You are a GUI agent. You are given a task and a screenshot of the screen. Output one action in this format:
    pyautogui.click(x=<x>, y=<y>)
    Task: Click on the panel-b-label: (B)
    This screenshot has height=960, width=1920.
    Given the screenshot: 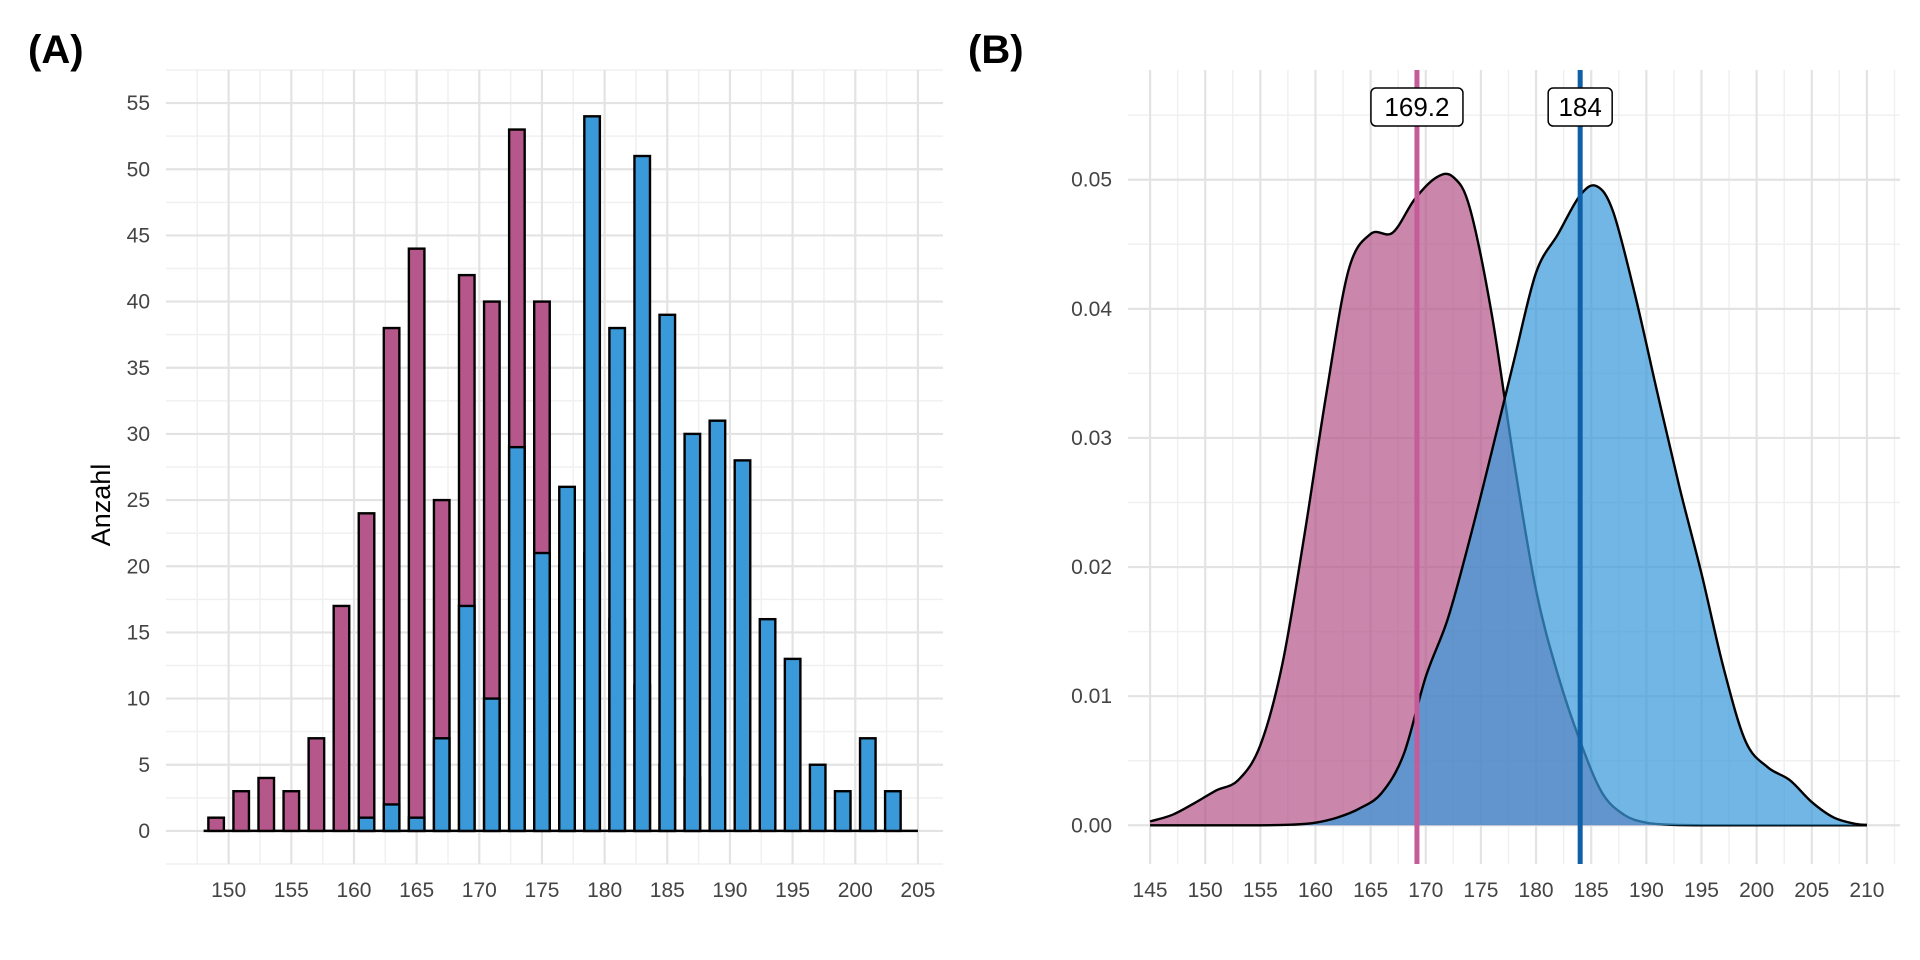 What is the action you would take?
    pyautogui.click(x=996, y=50)
    